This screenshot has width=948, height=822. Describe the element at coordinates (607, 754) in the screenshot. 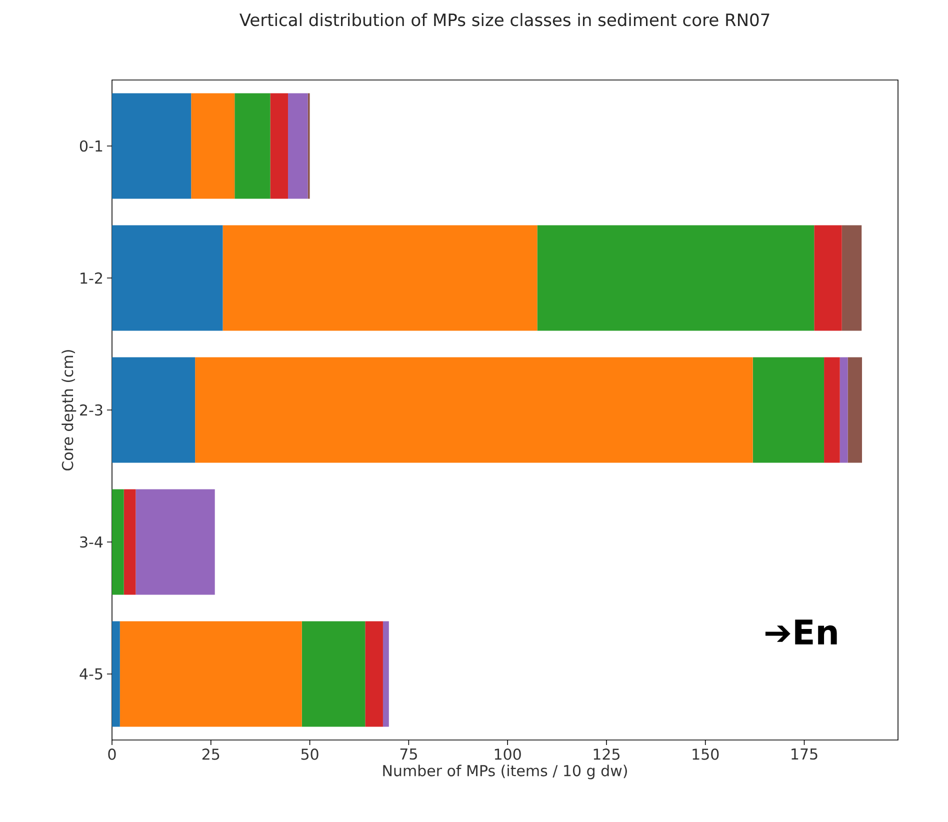

I see `x-tick-label: 125` at that location.